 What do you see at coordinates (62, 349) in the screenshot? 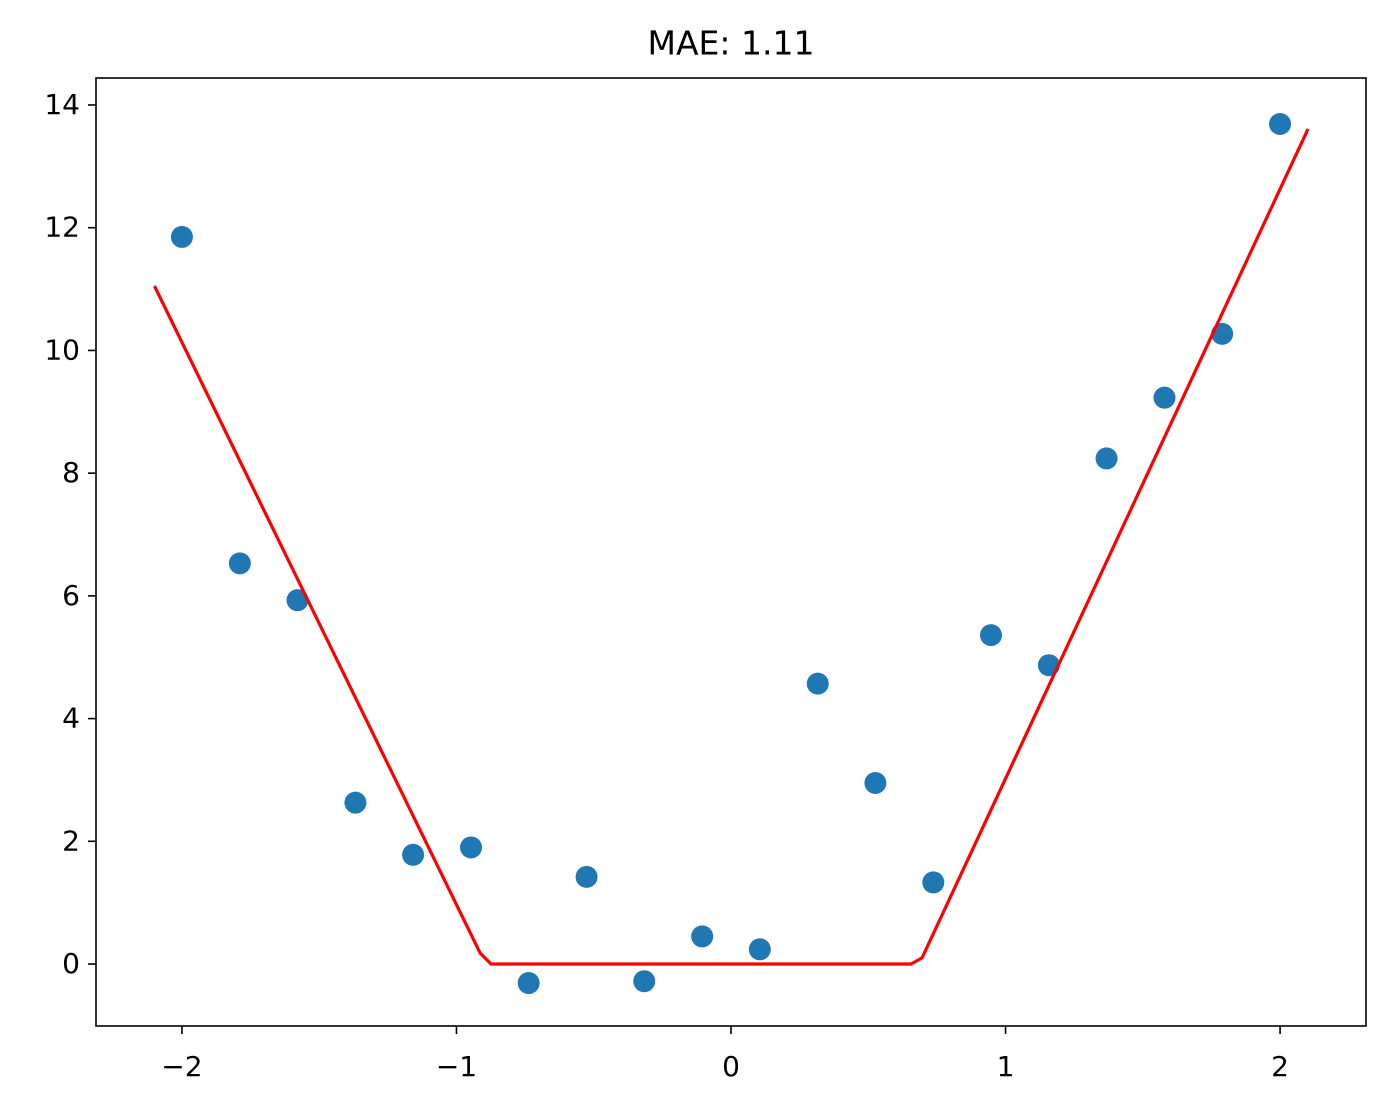
I see `y-tick-label: 10` at bounding box center [62, 349].